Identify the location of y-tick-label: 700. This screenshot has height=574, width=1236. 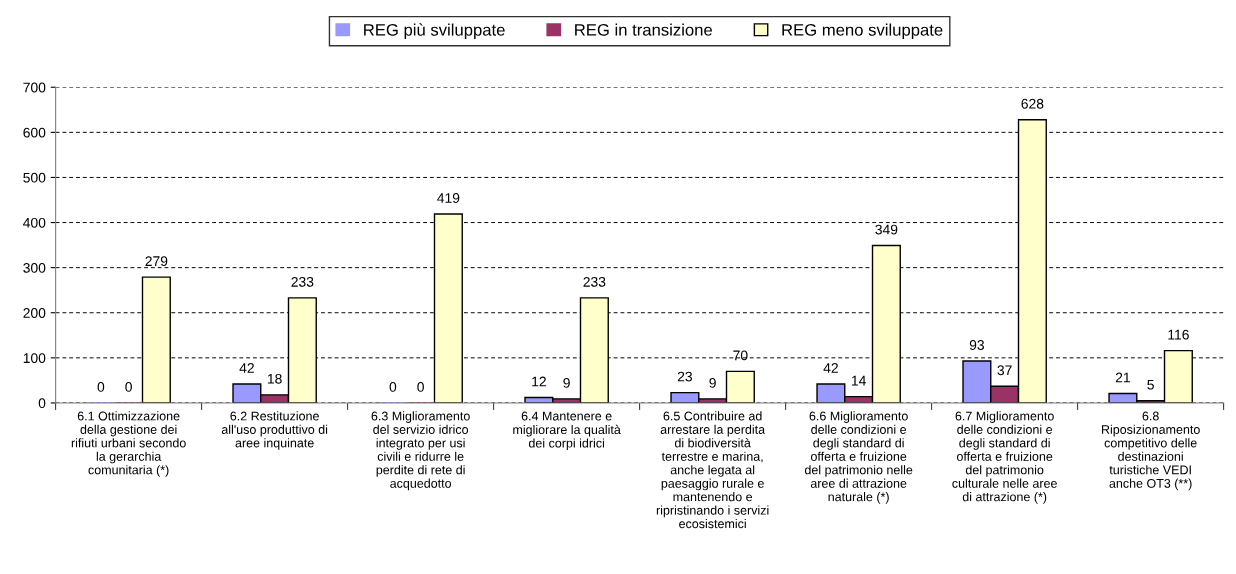
(34, 87).